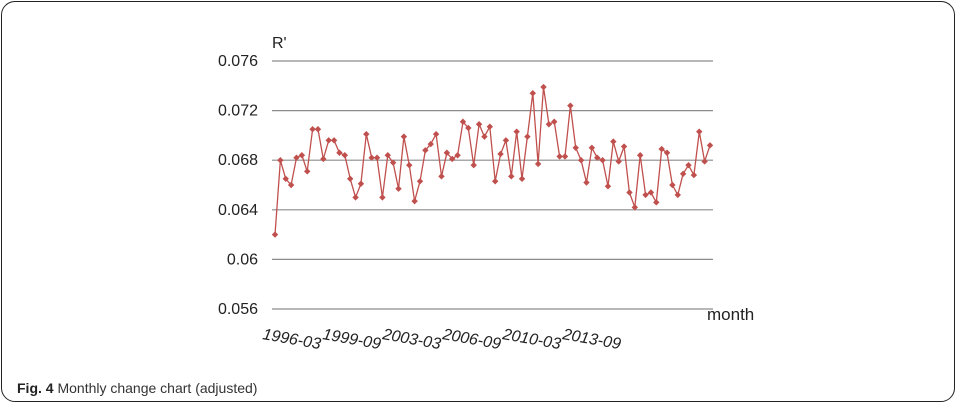  Describe the element at coordinates (471, 339) in the screenshot. I see `x-tick-label: 2006-09` at that location.